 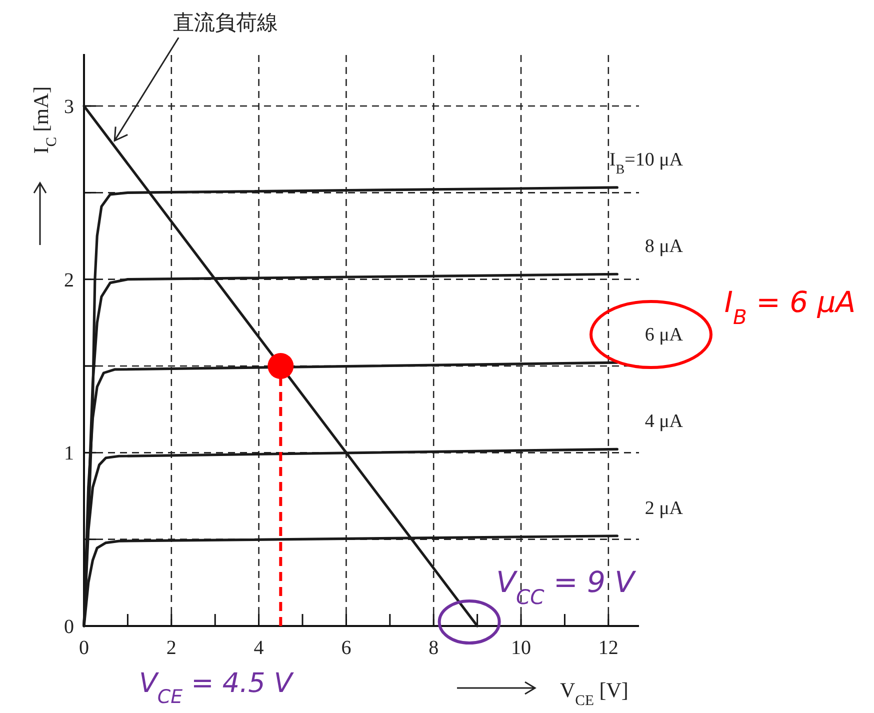 What do you see at coordinates (225, 22) in the screenshot?
I see `annotation: 直流負荷線` at bounding box center [225, 22].